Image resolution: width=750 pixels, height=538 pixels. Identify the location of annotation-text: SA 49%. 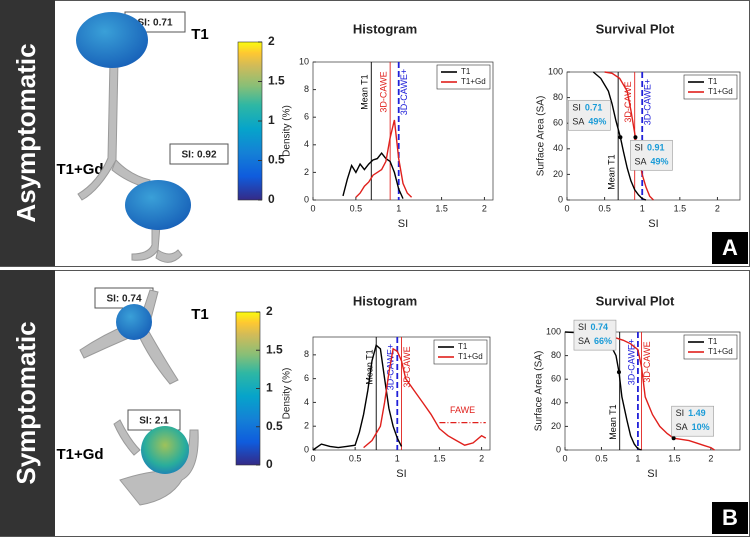
(589, 122).